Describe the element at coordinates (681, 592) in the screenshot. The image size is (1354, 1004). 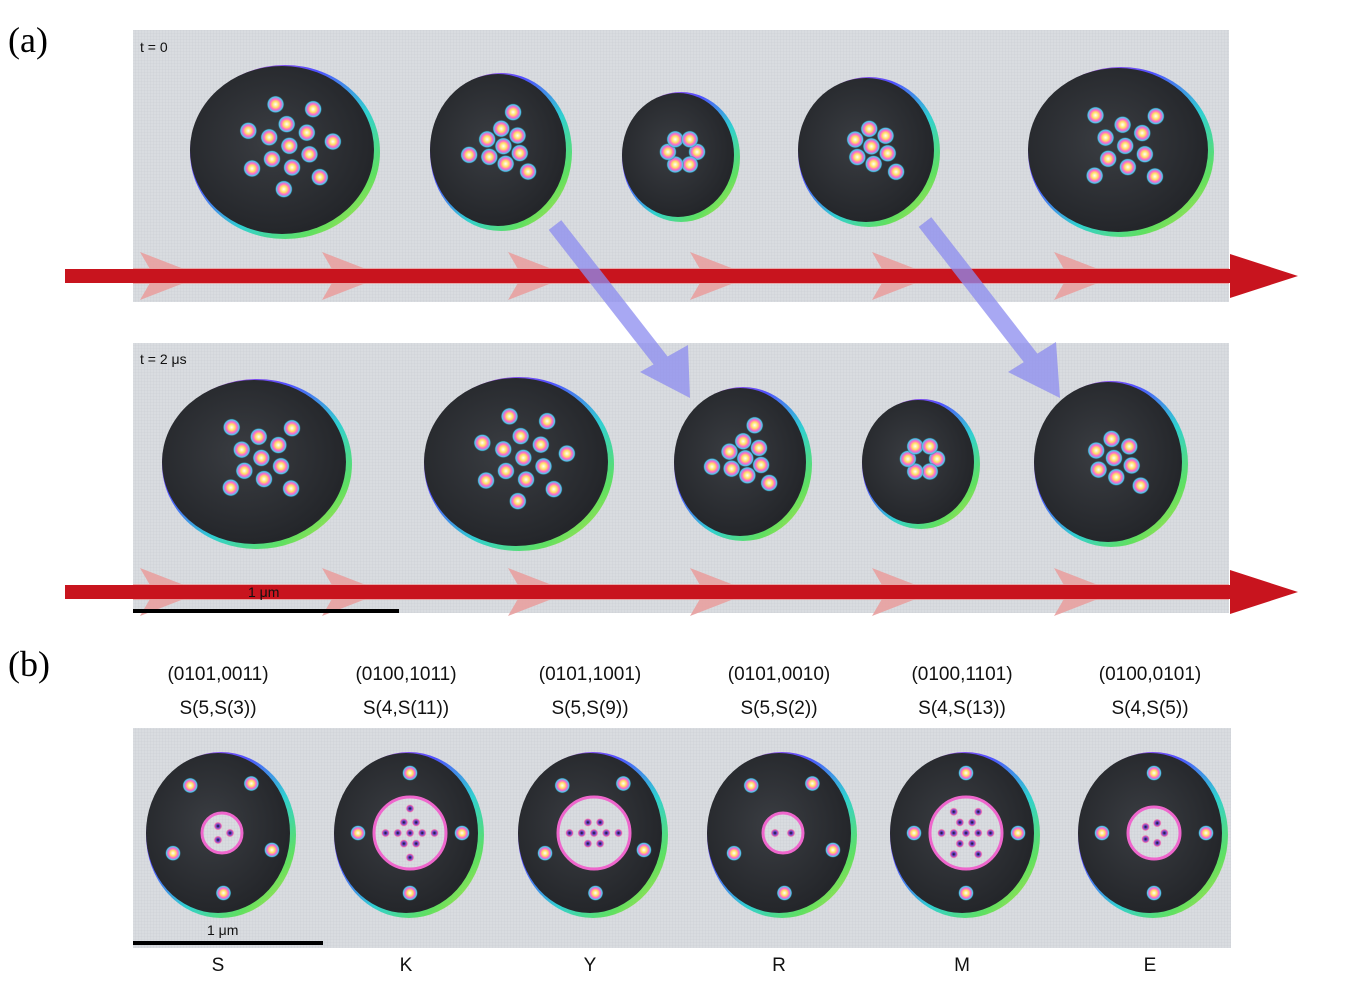
I see `current-arrow-row2` at that location.